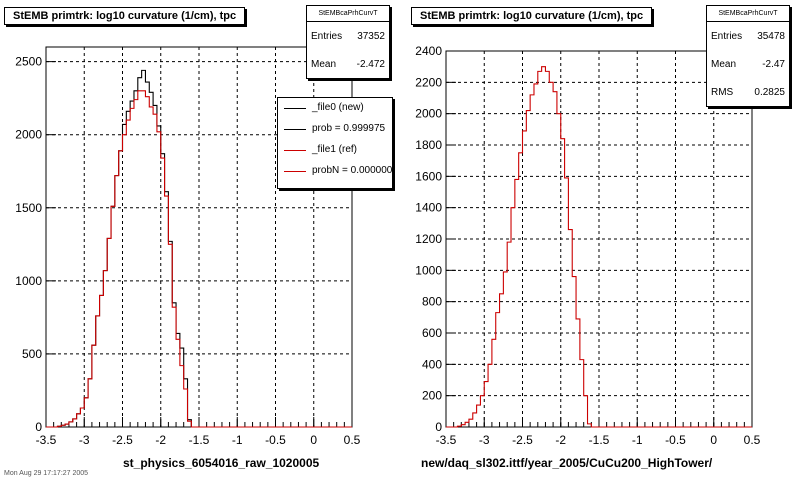 This screenshot has height=480, width=800. What do you see at coordinates (338, 107) in the screenshot?
I see `legend-label: _file0 (new)` at bounding box center [338, 107].